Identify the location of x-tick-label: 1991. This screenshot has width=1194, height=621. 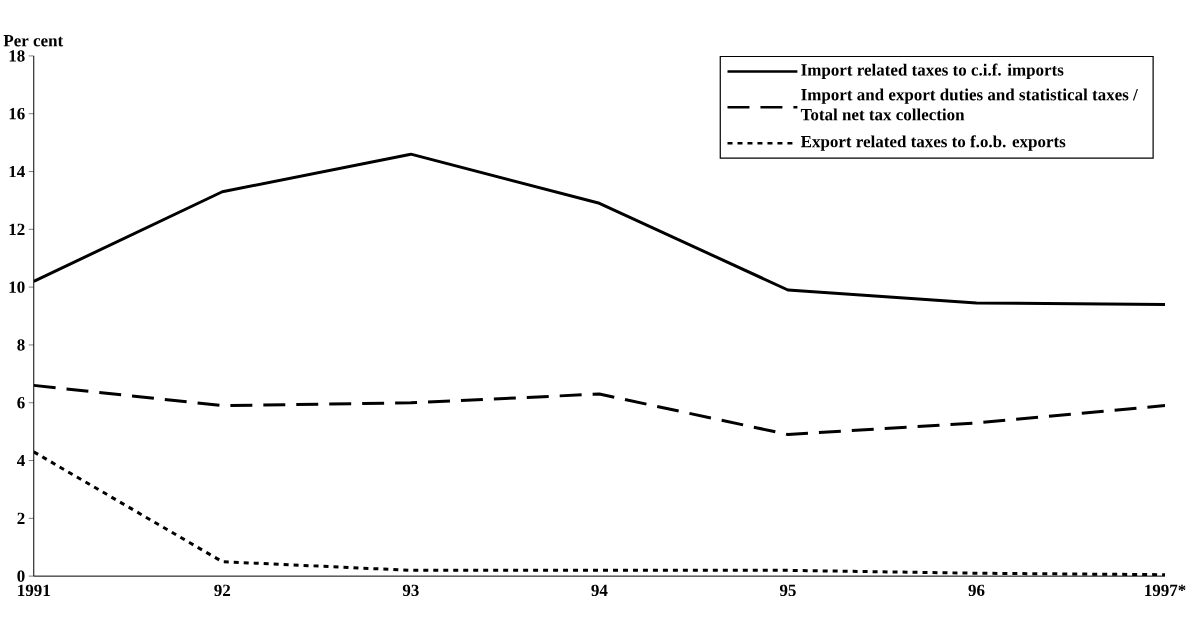
(34, 590).